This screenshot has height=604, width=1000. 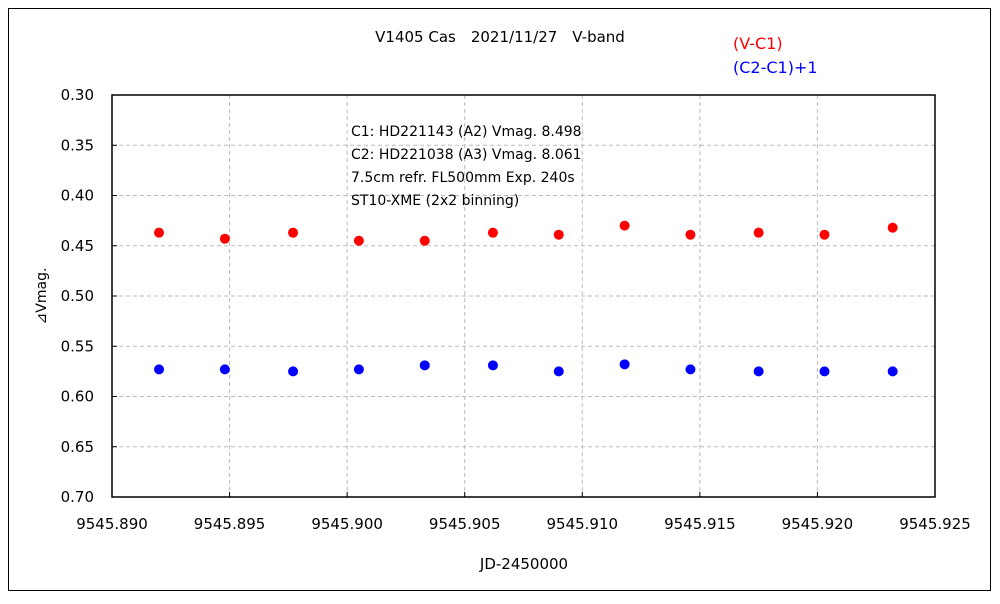 What do you see at coordinates (500, 37) in the screenshot?
I see `chart-title: V1405 Cas 2021/11/27 V-band` at bounding box center [500, 37].